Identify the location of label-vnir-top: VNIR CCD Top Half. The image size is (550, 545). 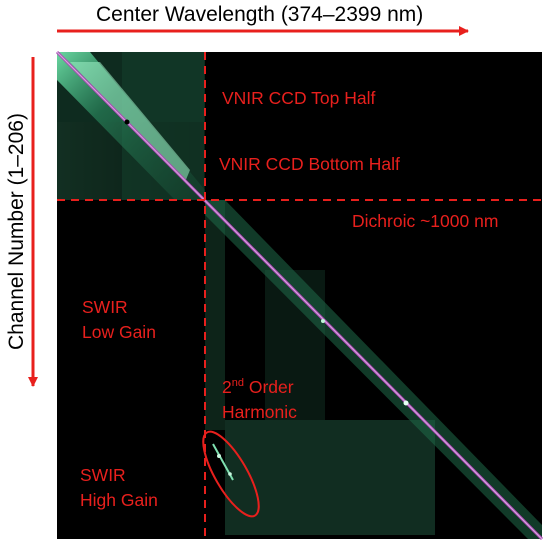
(299, 98).